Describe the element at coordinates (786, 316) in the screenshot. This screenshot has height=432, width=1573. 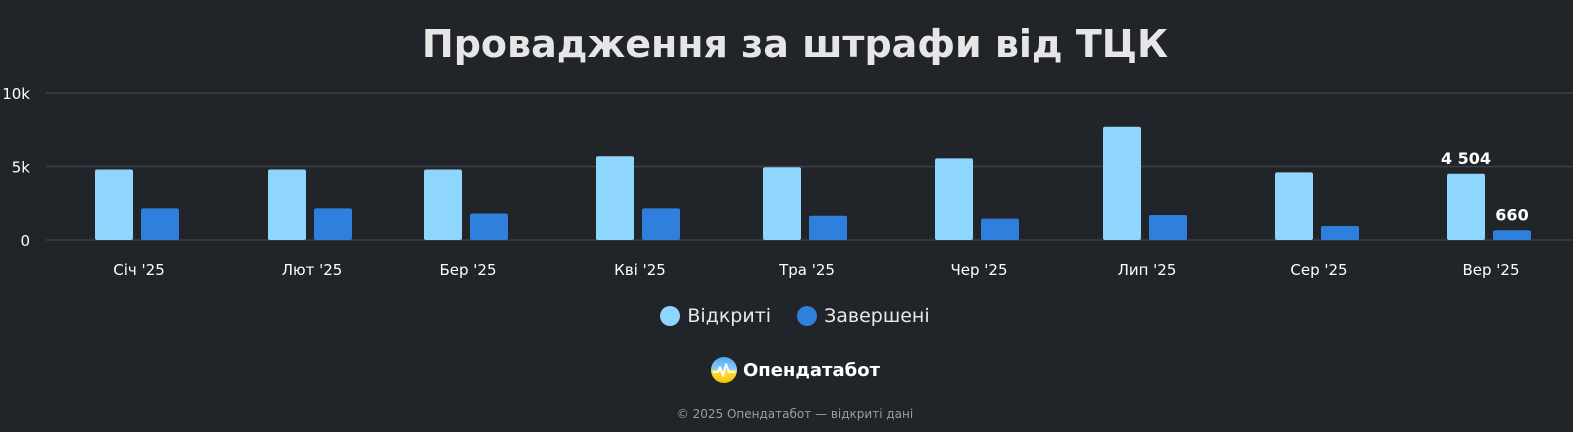
I see `legend: Відкриті Завершені` at that location.